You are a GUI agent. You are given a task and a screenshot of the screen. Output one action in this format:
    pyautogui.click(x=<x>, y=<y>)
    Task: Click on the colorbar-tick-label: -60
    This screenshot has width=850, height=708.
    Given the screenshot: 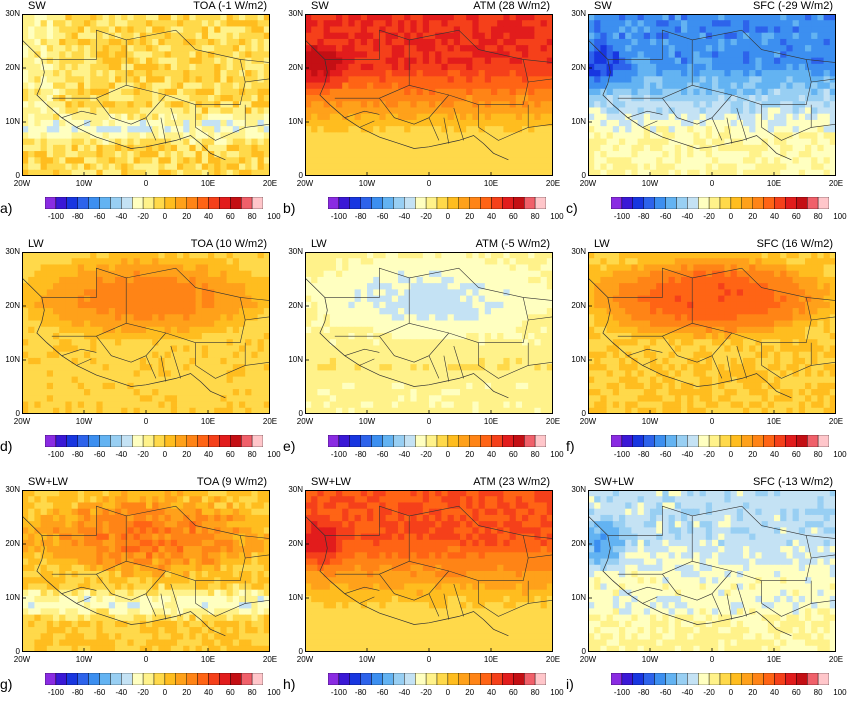 What is the action you would take?
    pyautogui.click(x=666, y=216)
    